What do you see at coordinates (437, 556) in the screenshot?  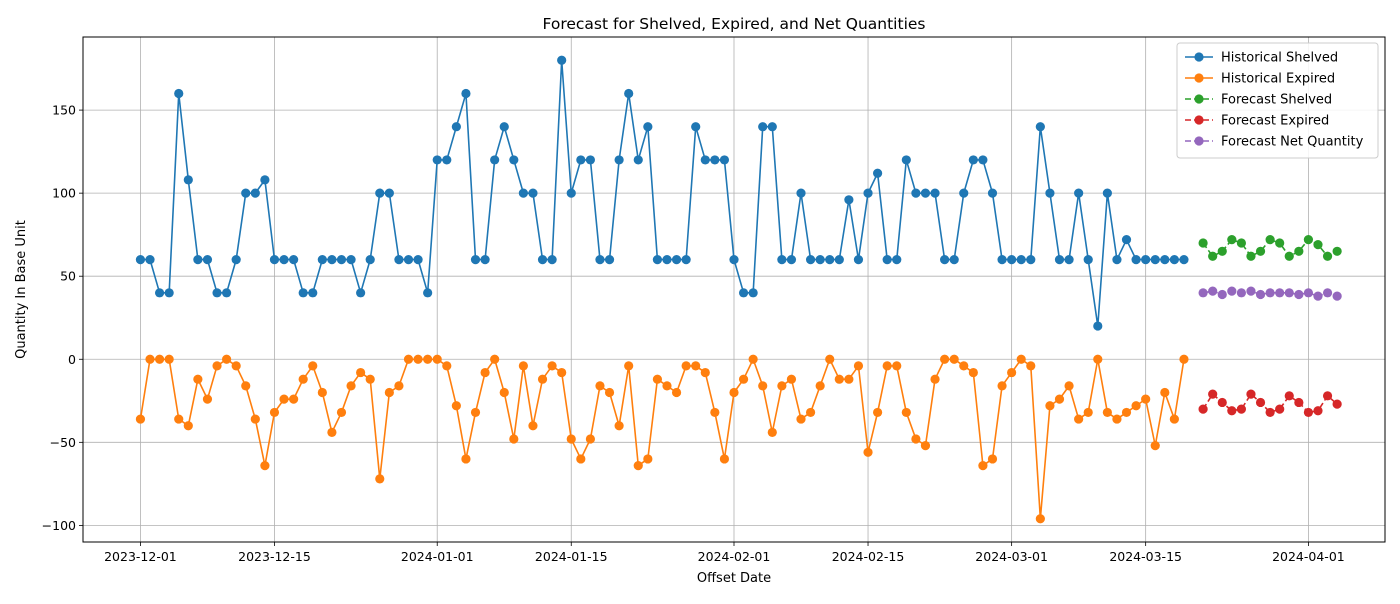 I see `x-tick-label: 2024-01-01` at bounding box center [437, 556].